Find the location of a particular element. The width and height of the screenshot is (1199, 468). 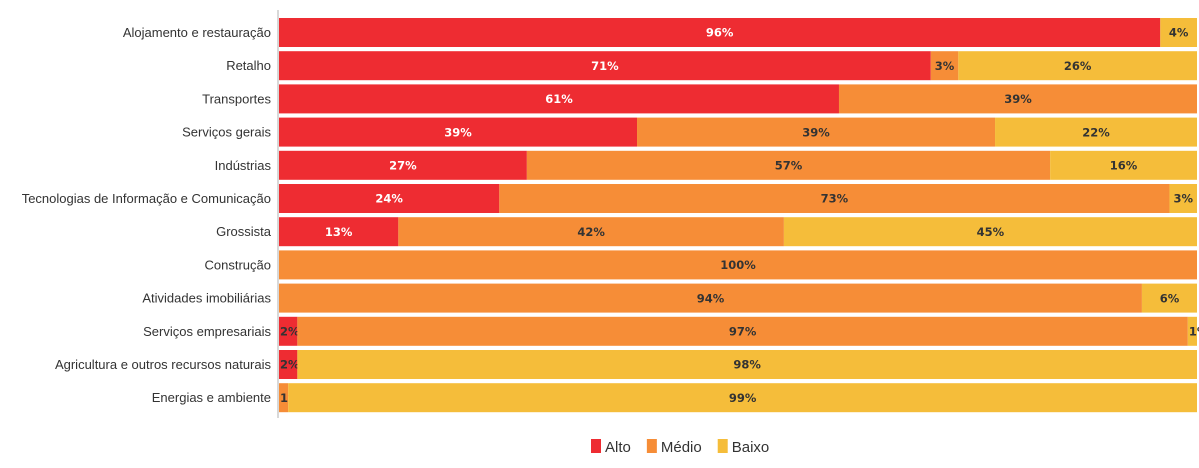

category-label: Alojamento e restauração is located at coordinates (197, 32).